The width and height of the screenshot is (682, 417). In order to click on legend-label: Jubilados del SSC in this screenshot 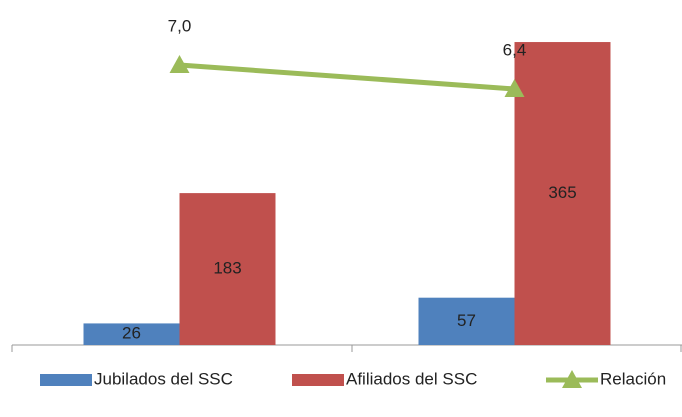, I will do `click(163, 378)`.